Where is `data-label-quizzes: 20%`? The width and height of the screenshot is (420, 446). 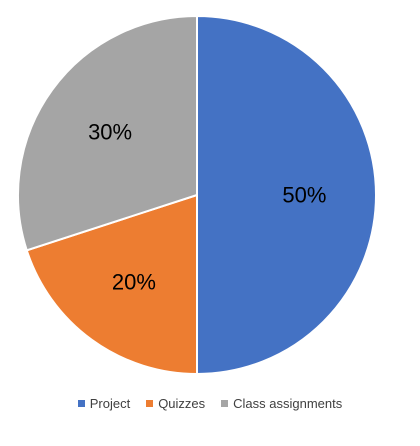
data-label-quizzes: 20% is located at coordinates (134, 281).